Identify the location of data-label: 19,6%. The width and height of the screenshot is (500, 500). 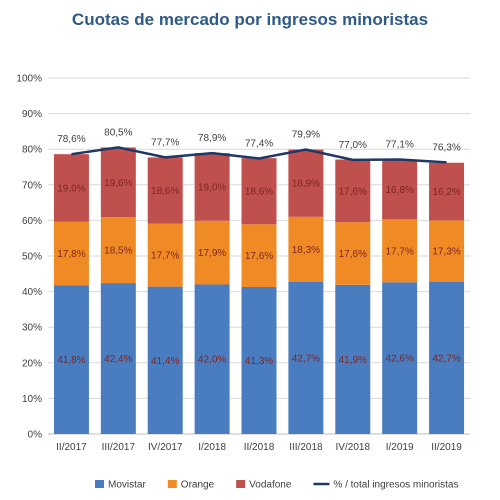
(118, 183).